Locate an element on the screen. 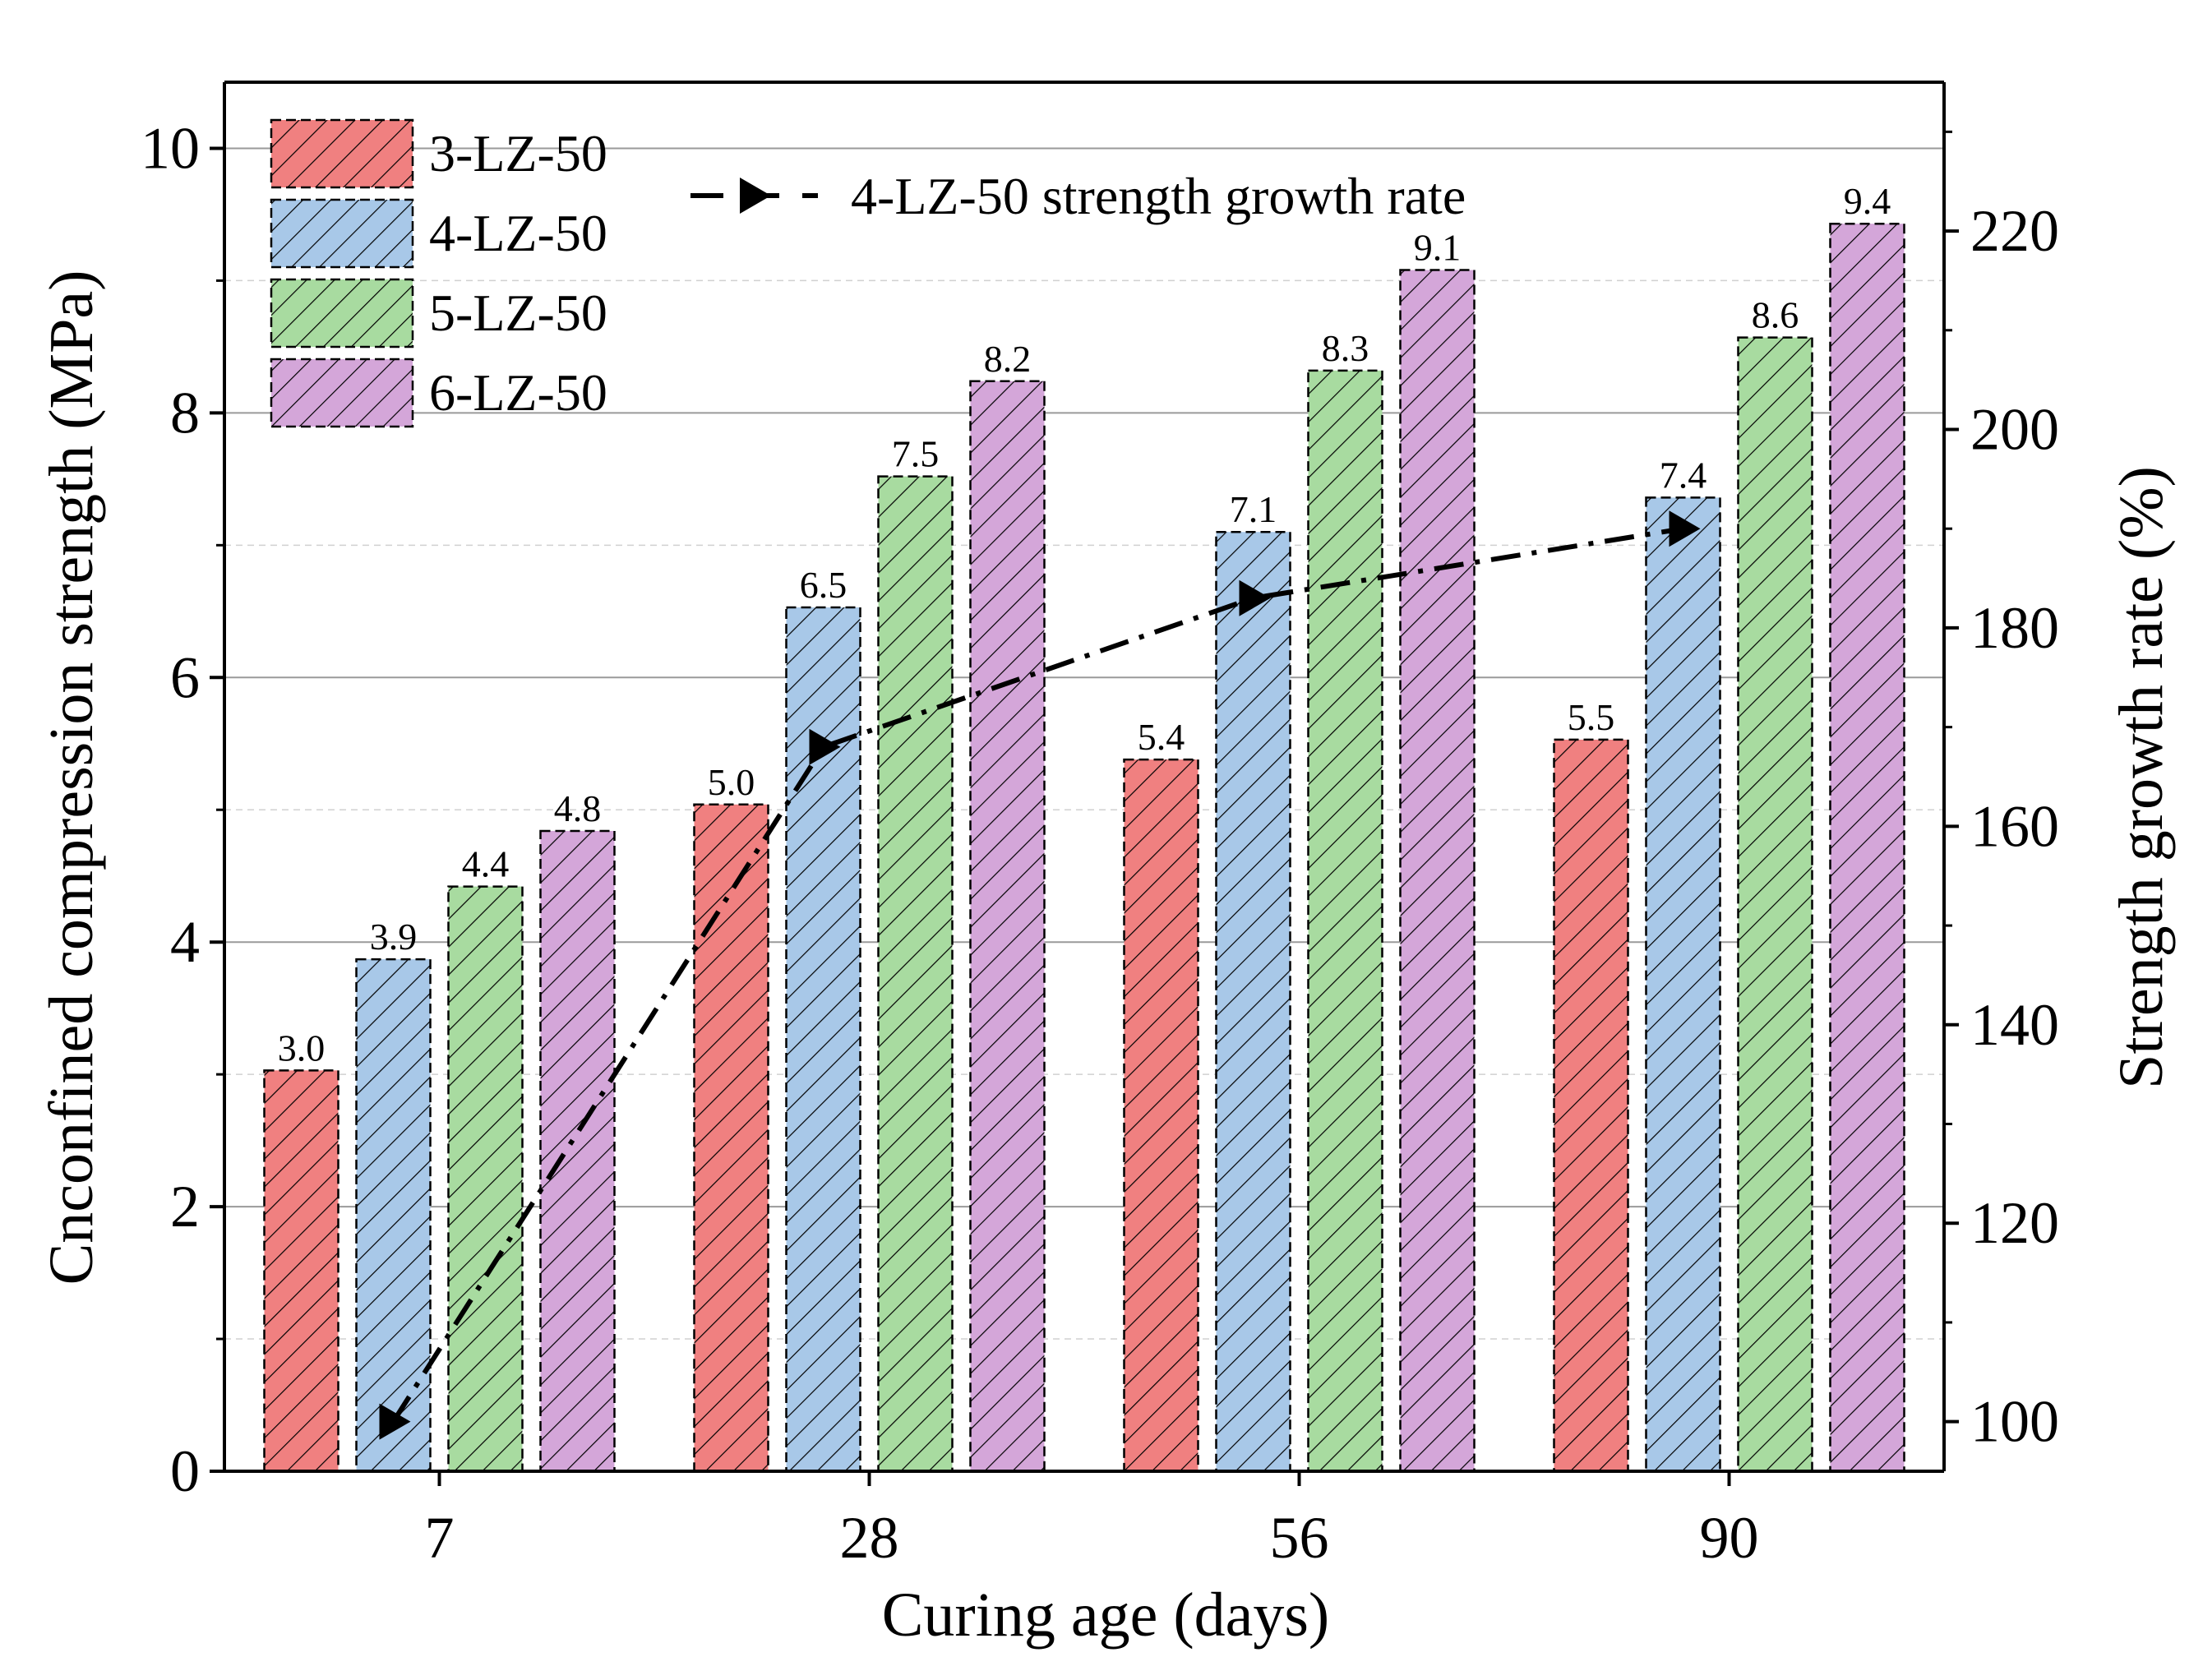 The width and height of the screenshot is (2203, 1680). y2-tick-label: 180 is located at coordinates (2015, 628).